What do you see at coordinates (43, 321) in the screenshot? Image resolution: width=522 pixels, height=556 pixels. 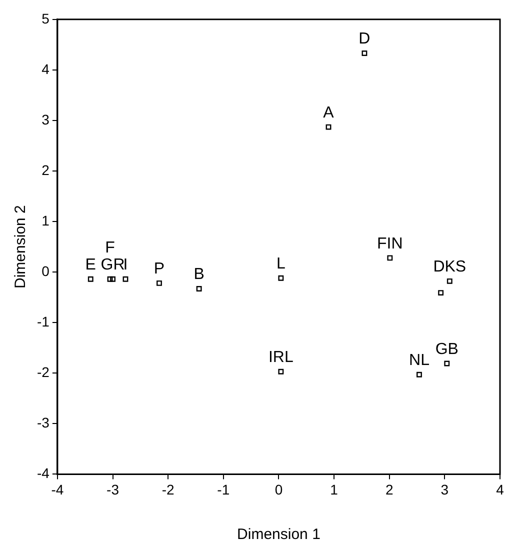 I see `y-tick-label: -1` at bounding box center [43, 321].